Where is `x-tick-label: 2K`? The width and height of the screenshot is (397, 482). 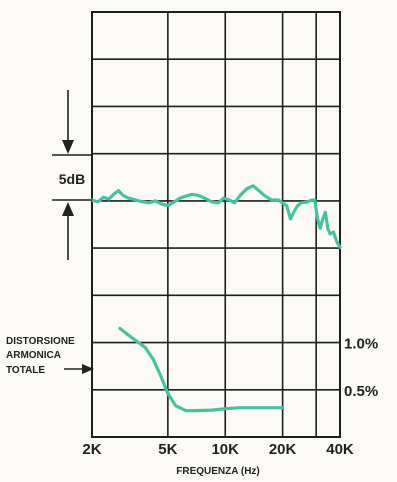
x-tick-label: 2K is located at coordinates (91, 449).